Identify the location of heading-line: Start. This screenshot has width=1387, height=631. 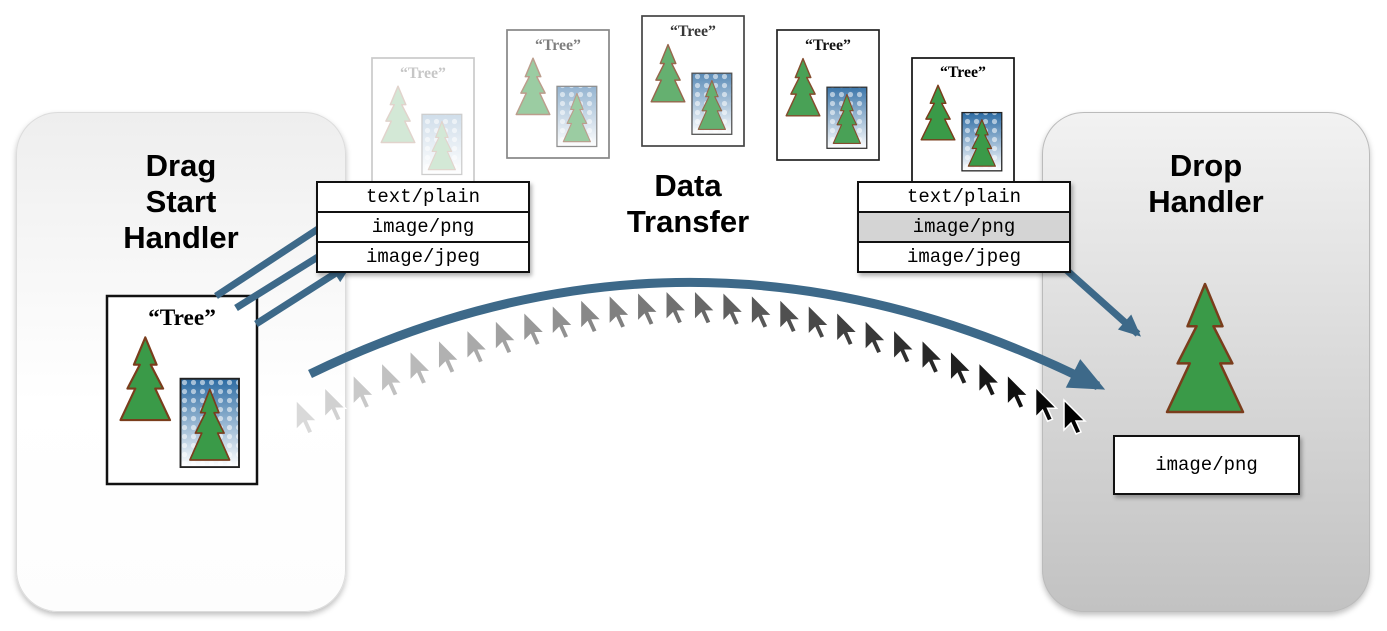
(181, 201).